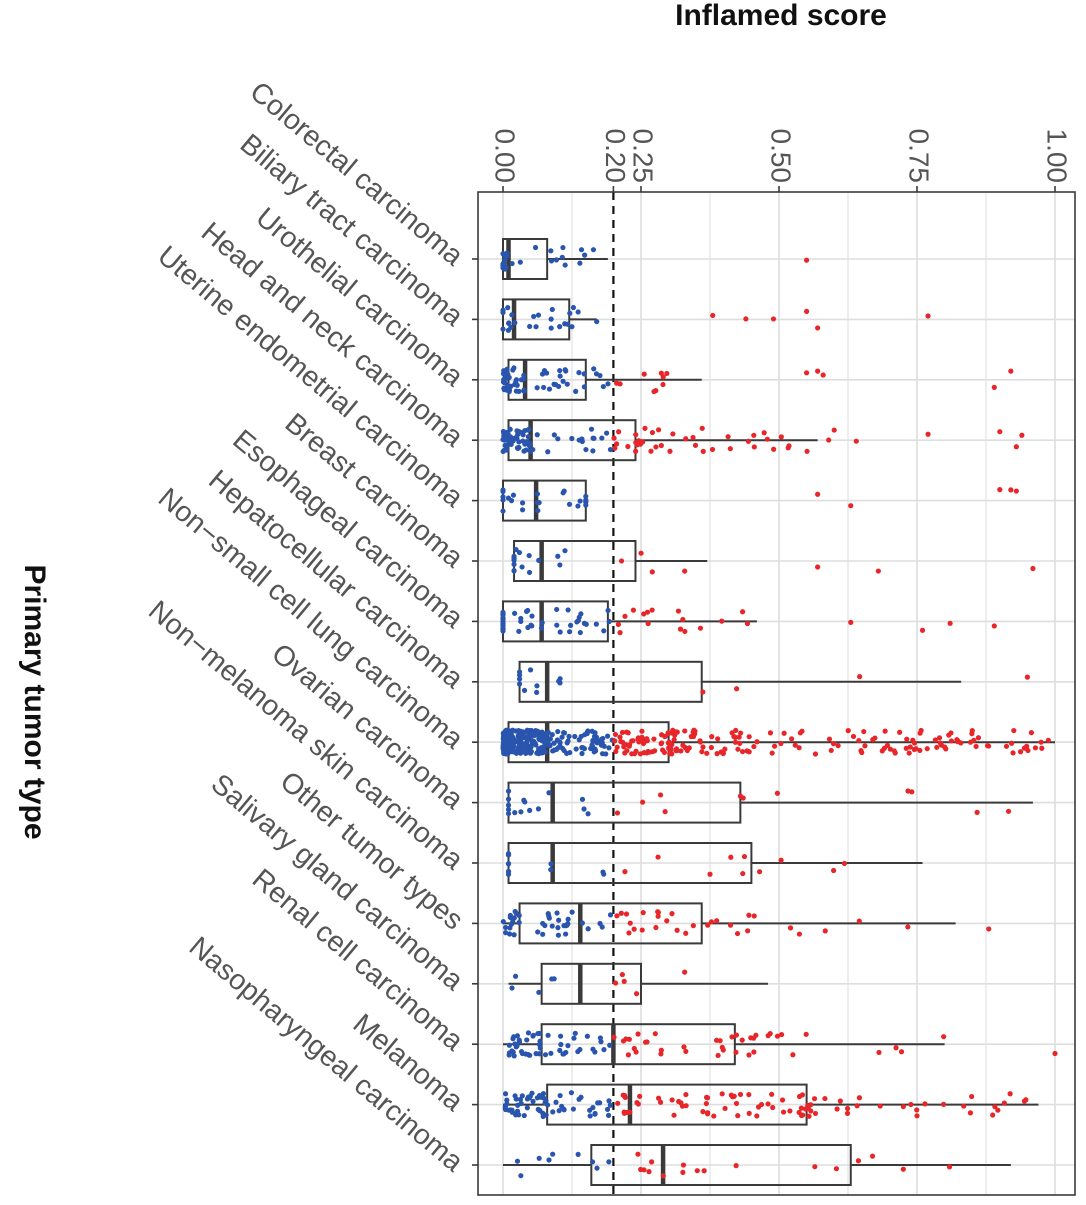  What do you see at coordinates (919, 156) in the screenshot?
I see `x-tick-label: 0.75` at bounding box center [919, 156].